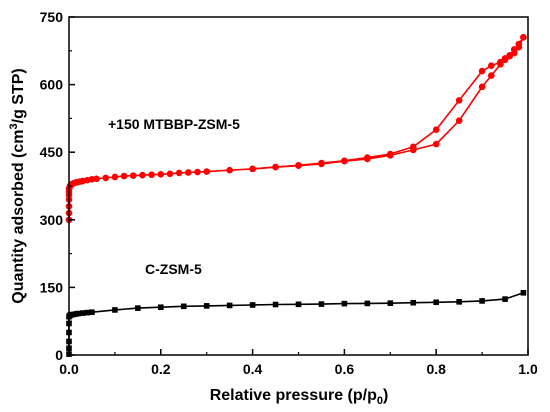 The image size is (550, 412). Describe the element at coordinates (345, 369) in the screenshot. I see `x-tick-label: 0.6` at that location.